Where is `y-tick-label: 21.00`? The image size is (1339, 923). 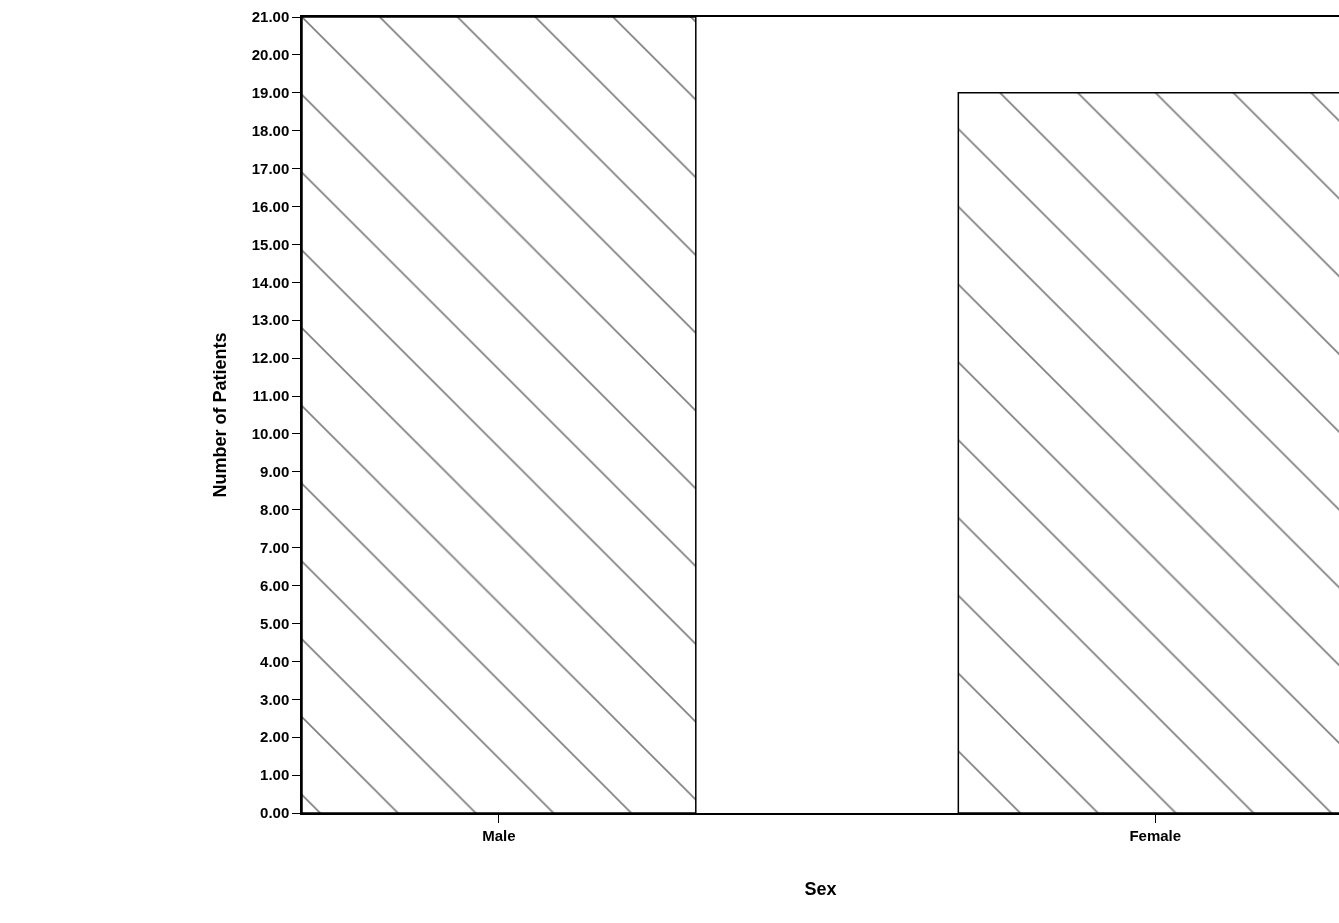 y-tick-label: 21.00 is located at coordinates (270, 17).